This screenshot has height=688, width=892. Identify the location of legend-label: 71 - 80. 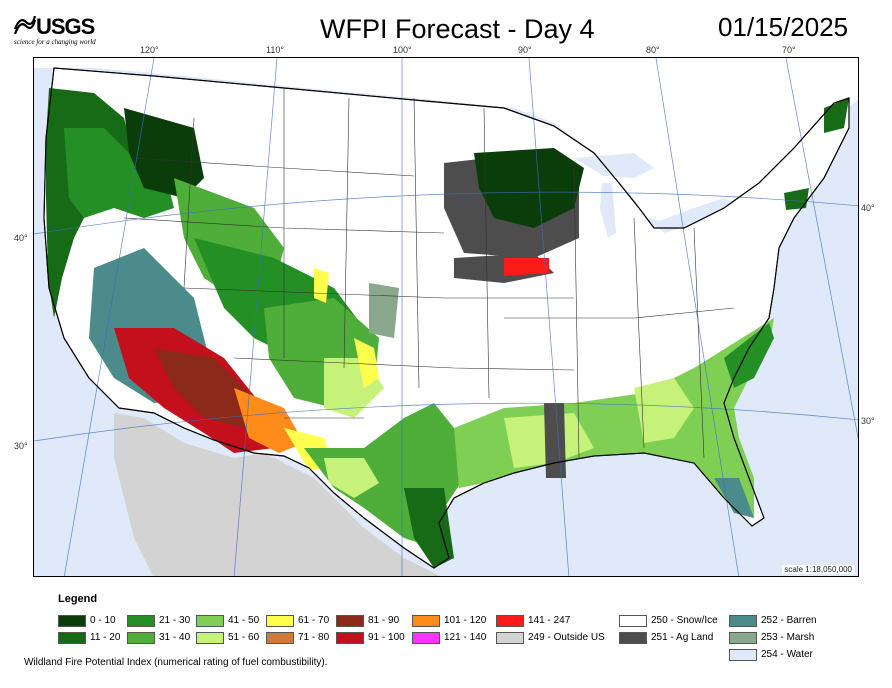
(314, 637).